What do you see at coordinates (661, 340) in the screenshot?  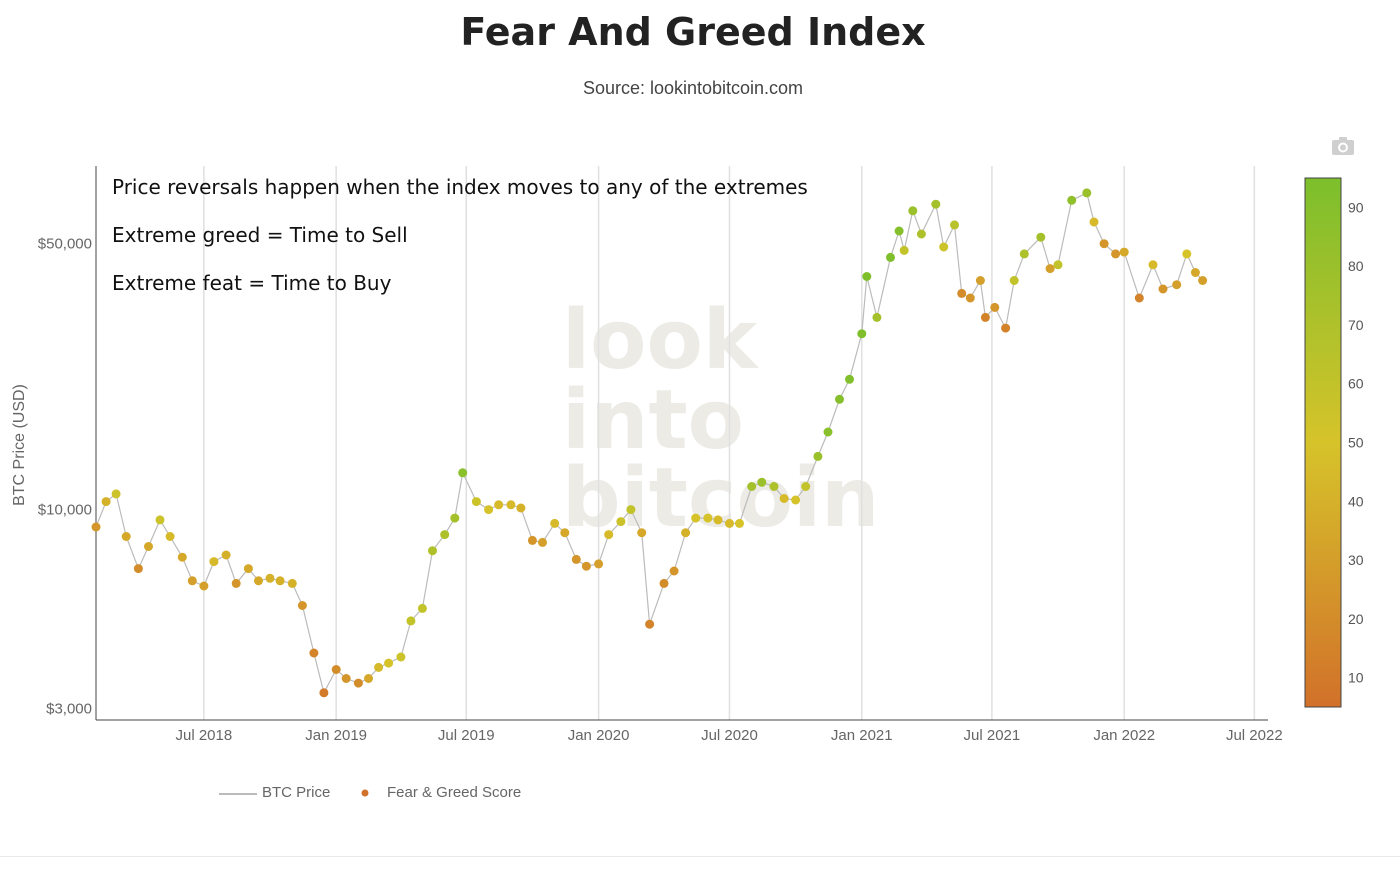 I see `watermark-line-1: look` at bounding box center [661, 340].